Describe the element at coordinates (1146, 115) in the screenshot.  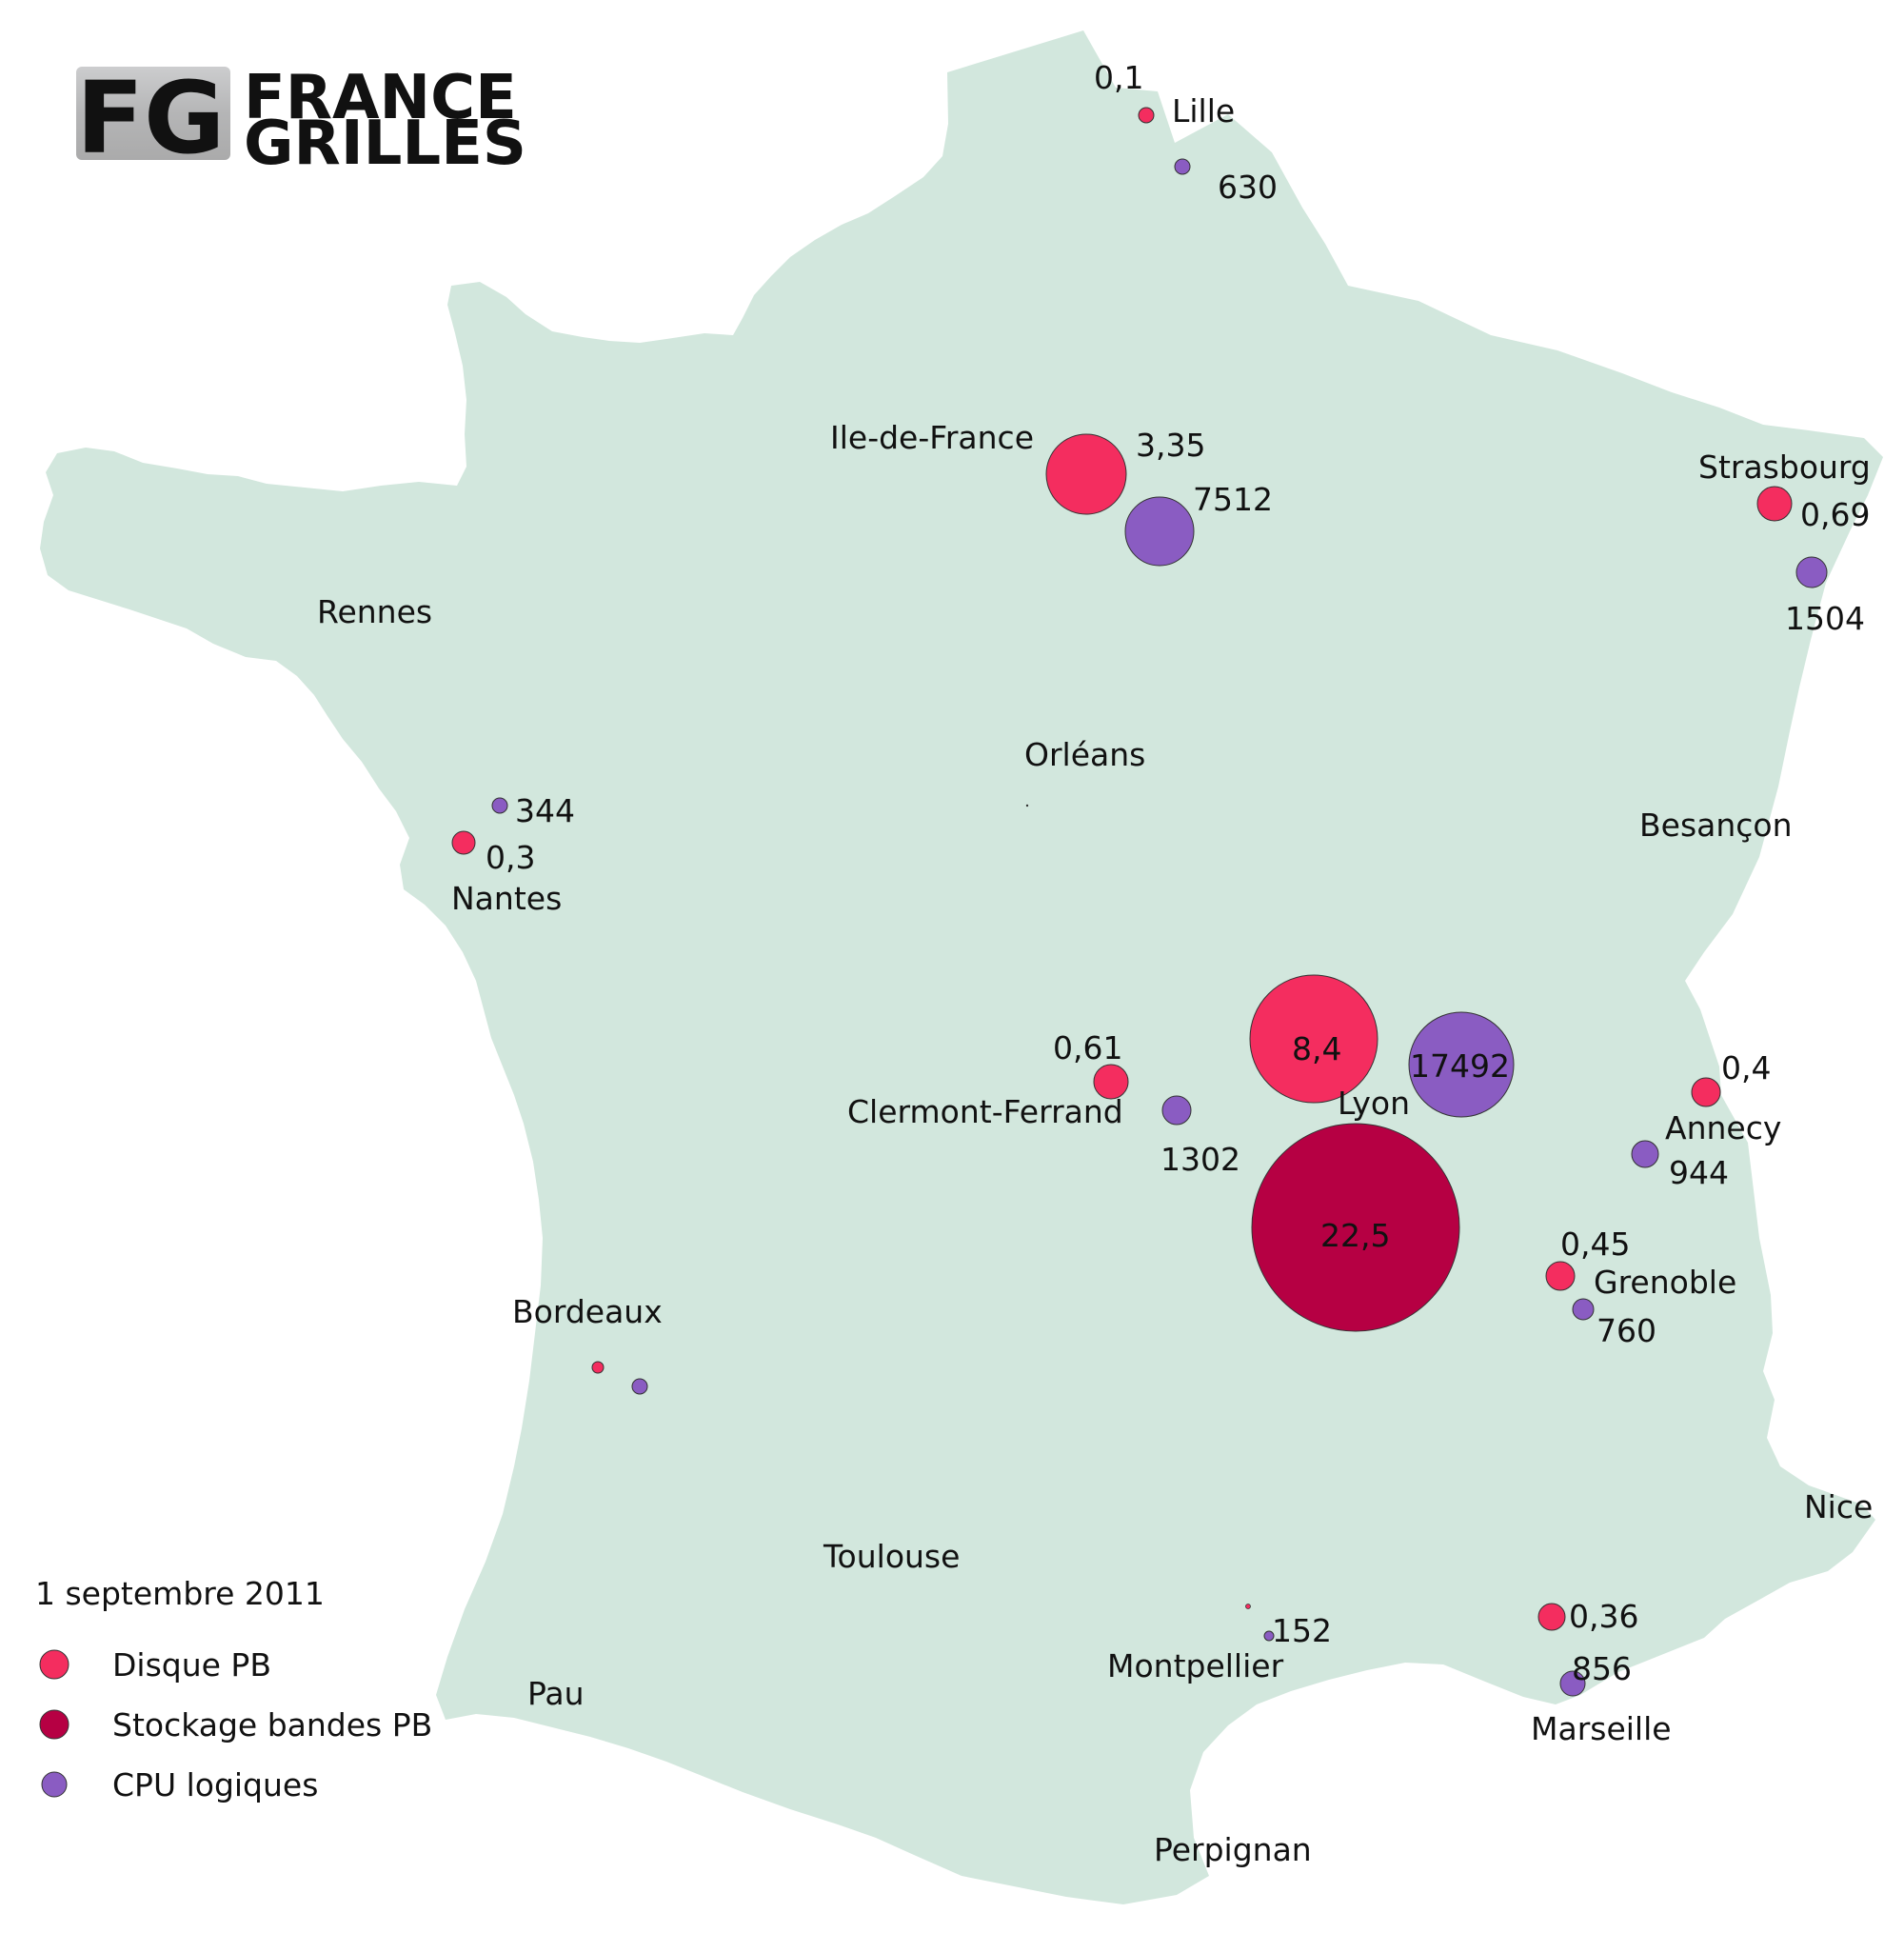
I see `bubble-disk-lille` at that location.